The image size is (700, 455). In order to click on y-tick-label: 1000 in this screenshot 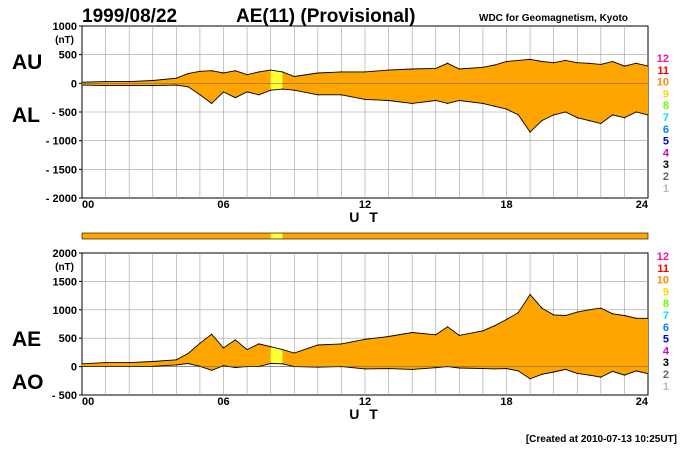, I will do `click(65, 311)`.